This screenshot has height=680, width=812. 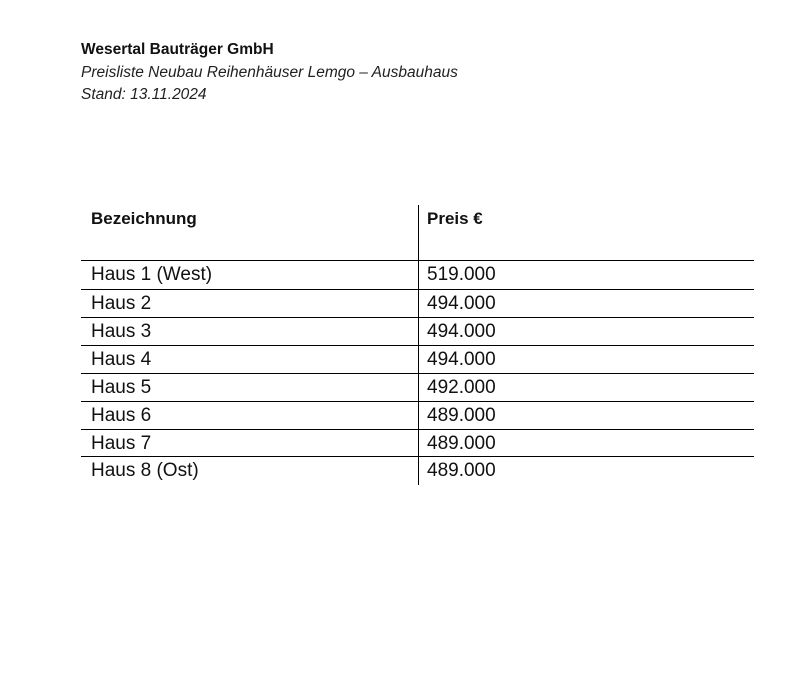 I want to click on table-row: Haus 7 489.000, so click(x=417, y=443).